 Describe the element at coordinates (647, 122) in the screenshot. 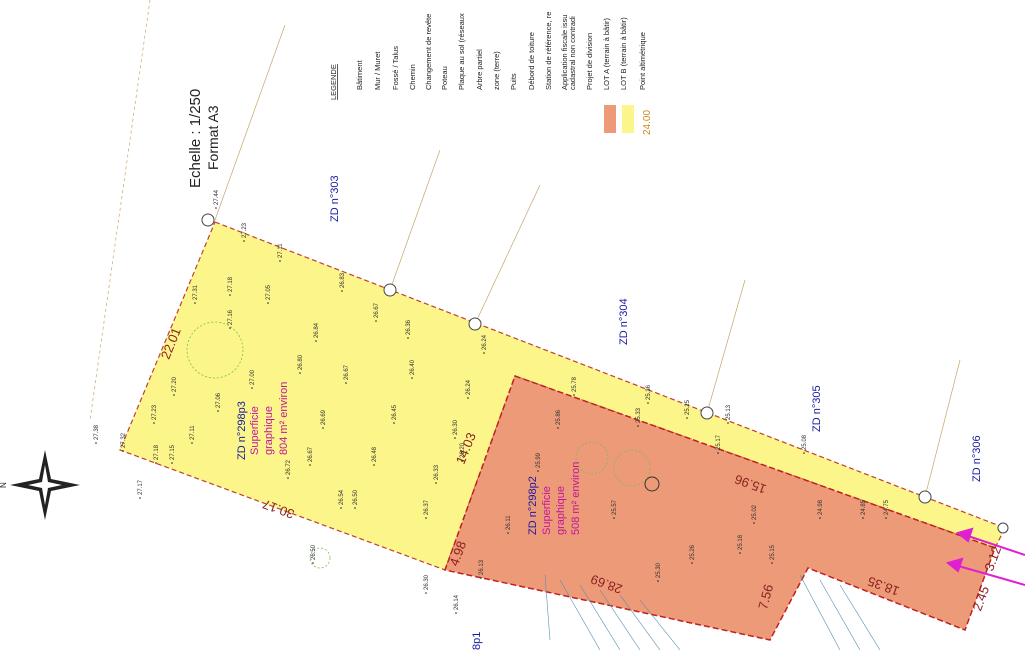

I see `legend-sample: 24.00` at that location.